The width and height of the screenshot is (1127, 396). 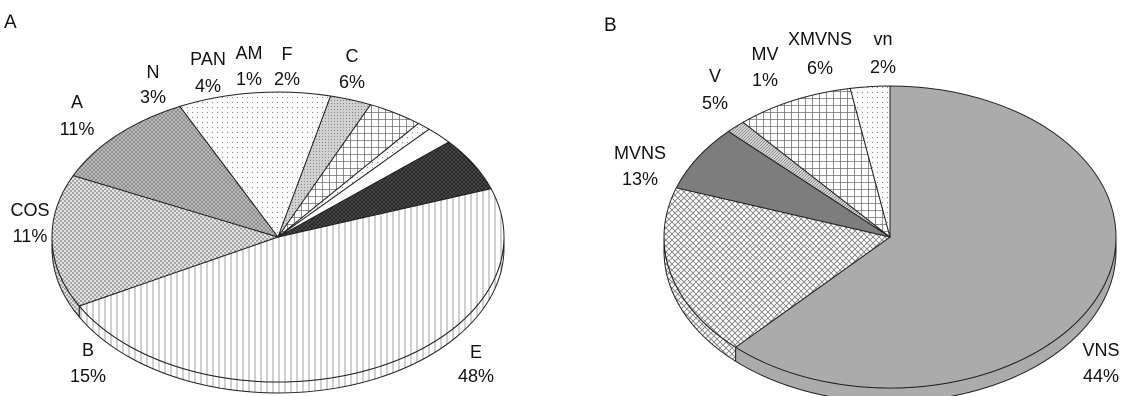 I want to click on pie-a-label-e: E, so click(x=476, y=352).